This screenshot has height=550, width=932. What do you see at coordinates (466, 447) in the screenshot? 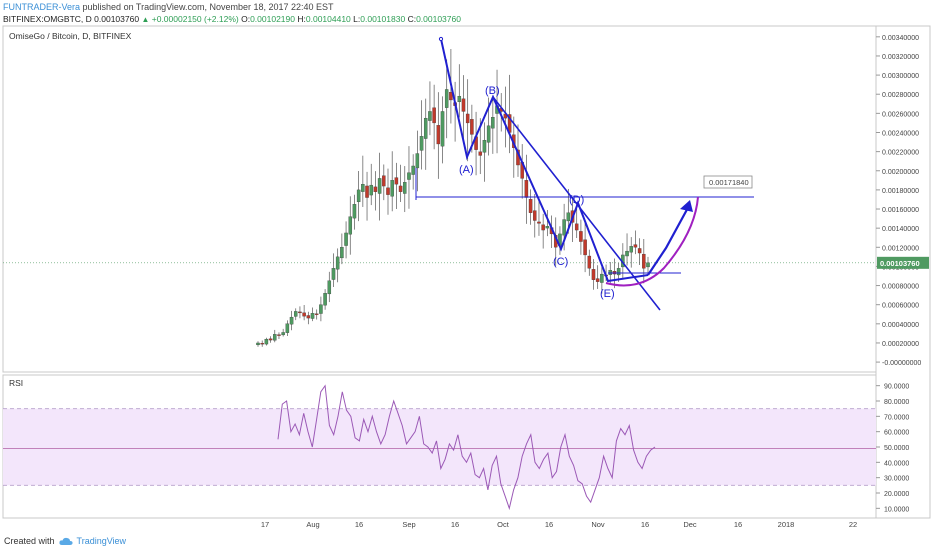
I see `rsi-series-line` at bounding box center [466, 447].